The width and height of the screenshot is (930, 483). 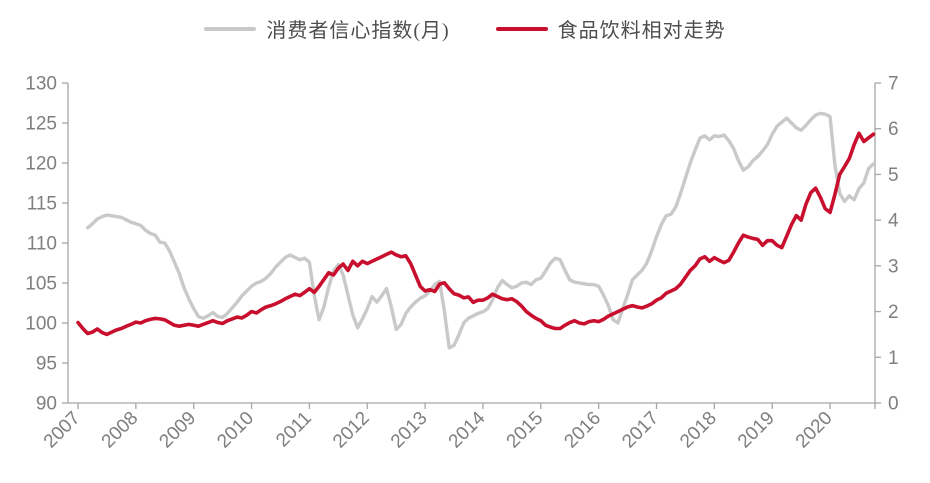 I want to click on x-axis-tick-label: 2016, so click(x=582, y=430).